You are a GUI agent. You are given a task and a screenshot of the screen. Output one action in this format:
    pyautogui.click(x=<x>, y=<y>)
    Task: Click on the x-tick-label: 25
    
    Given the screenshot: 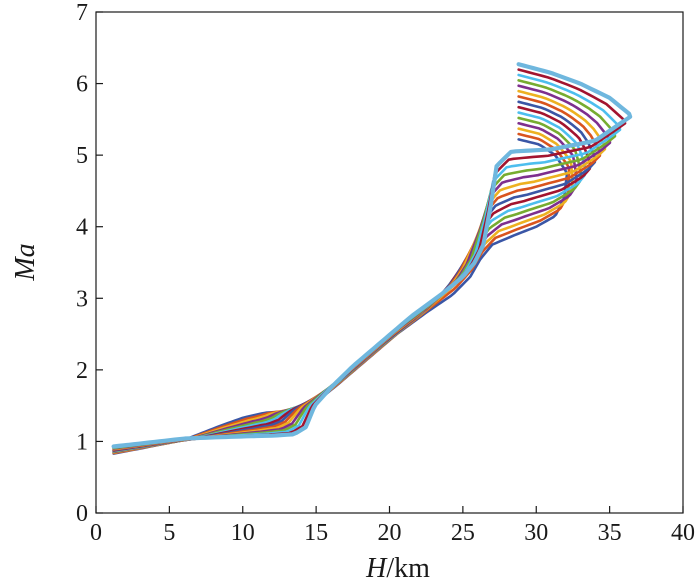 What is the action you would take?
    pyautogui.click(x=463, y=533)
    